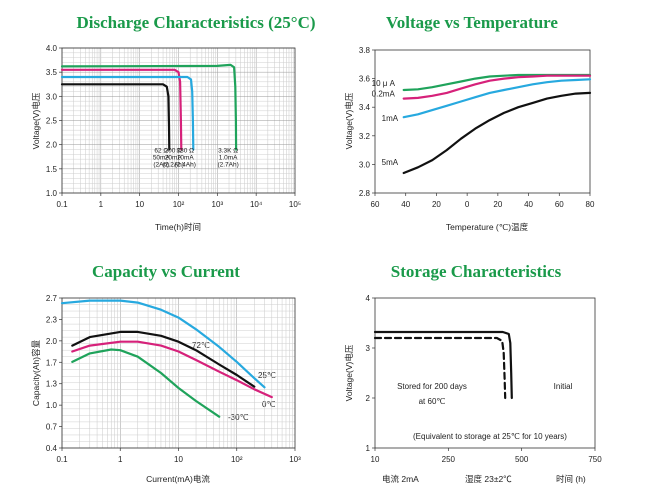  What do you see at coordinates (195, 22) in the screenshot?
I see `chart1-title: Discharge Characteristics (25°C)` at bounding box center [195, 22].